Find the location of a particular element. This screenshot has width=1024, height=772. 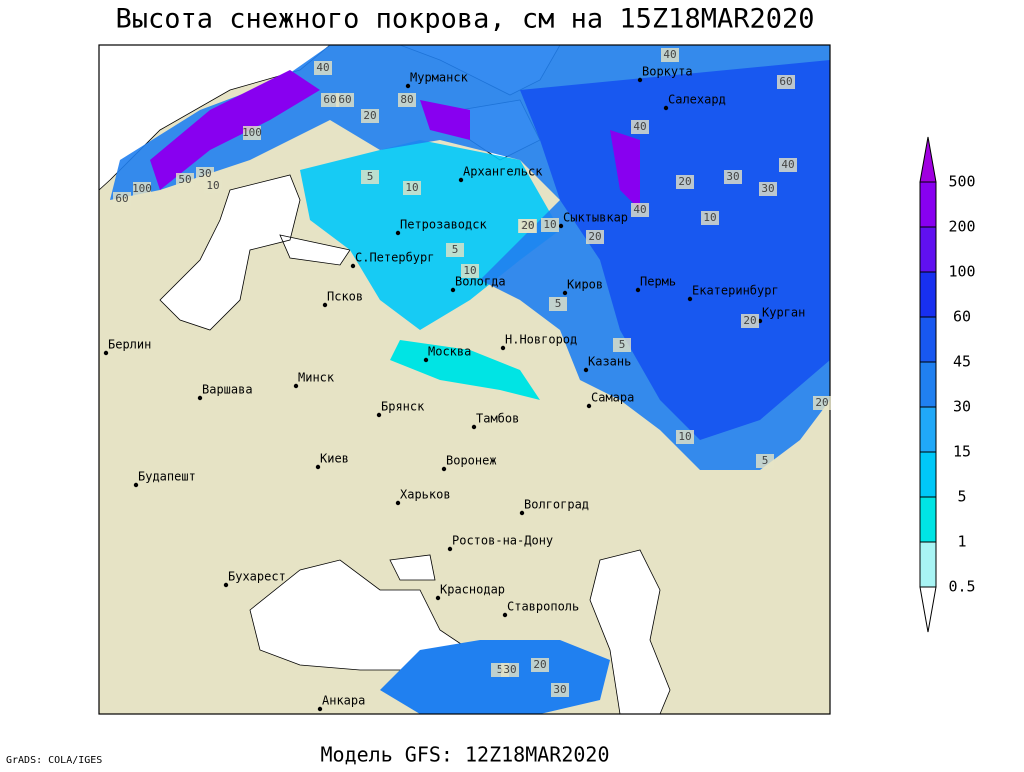

city-label: Архангельск is located at coordinates (503, 172).